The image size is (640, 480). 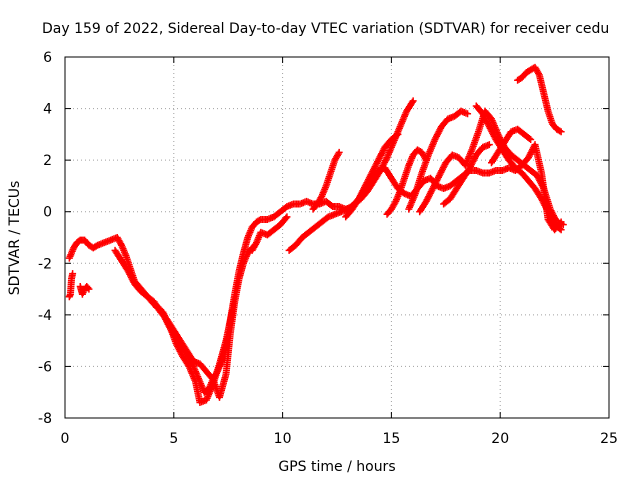 What do you see at coordinates (173, 439) in the screenshot?
I see `x-tick-label: 5` at bounding box center [173, 439].